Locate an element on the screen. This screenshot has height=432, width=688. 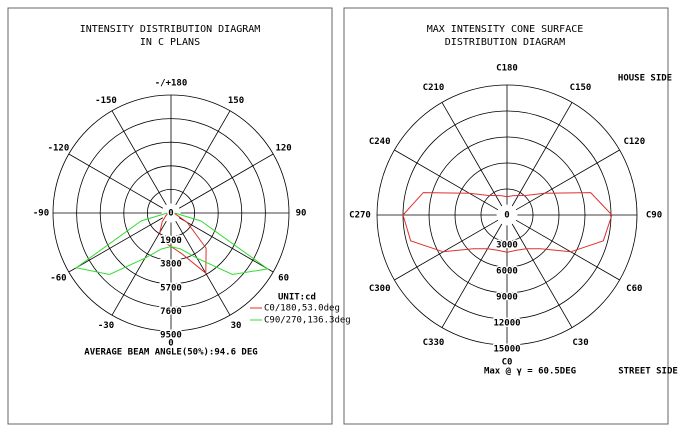
title-line: MAX INTENSITY CONE SURFACE is located at coordinates (505, 29).